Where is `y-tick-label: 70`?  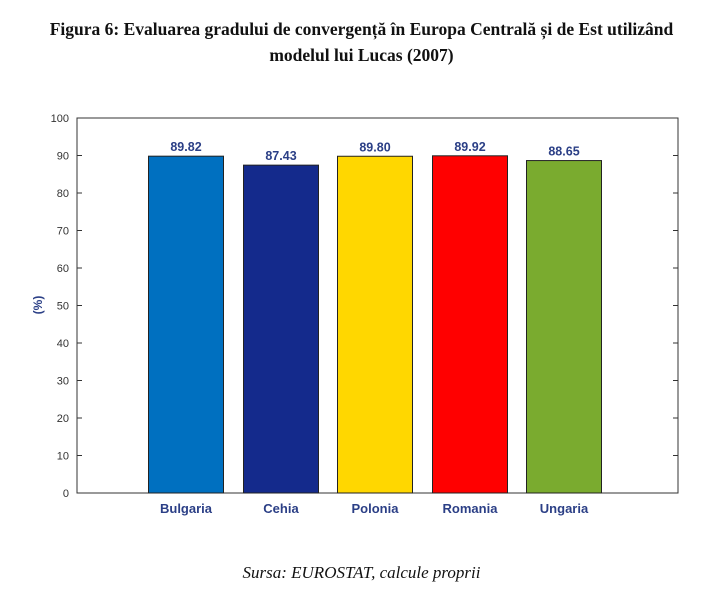 y-tick-label: 70 is located at coordinates (63, 232).